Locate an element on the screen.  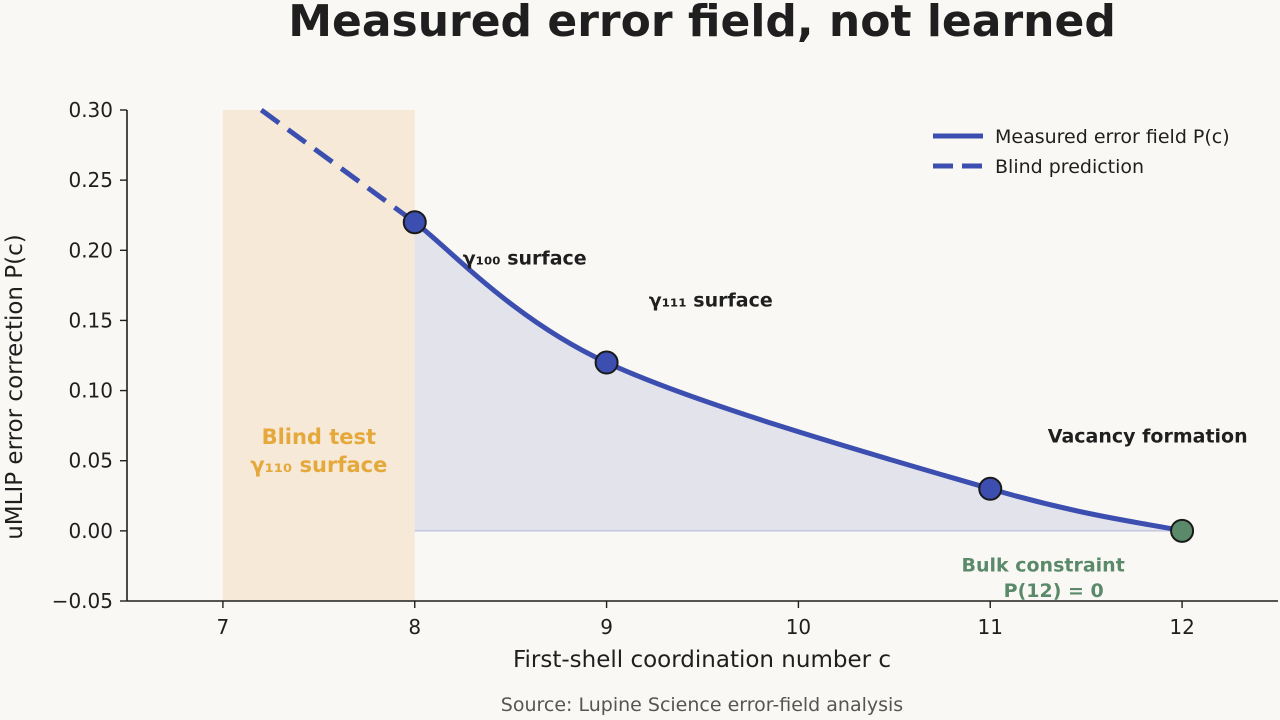
chart-annotation: Vacancy formation is located at coordinates (1148, 436).